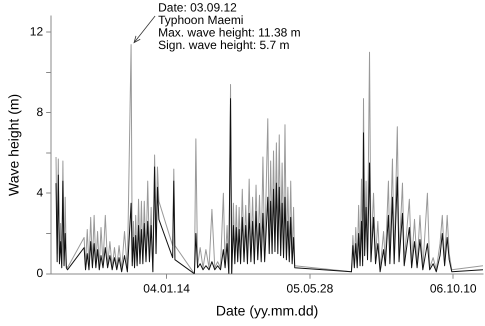 The height and width of the screenshot is (326, 485). Describe the element at coordinates (166, 288) in the screenshot. I see `x-tick-label: 04.01.14` at that location.